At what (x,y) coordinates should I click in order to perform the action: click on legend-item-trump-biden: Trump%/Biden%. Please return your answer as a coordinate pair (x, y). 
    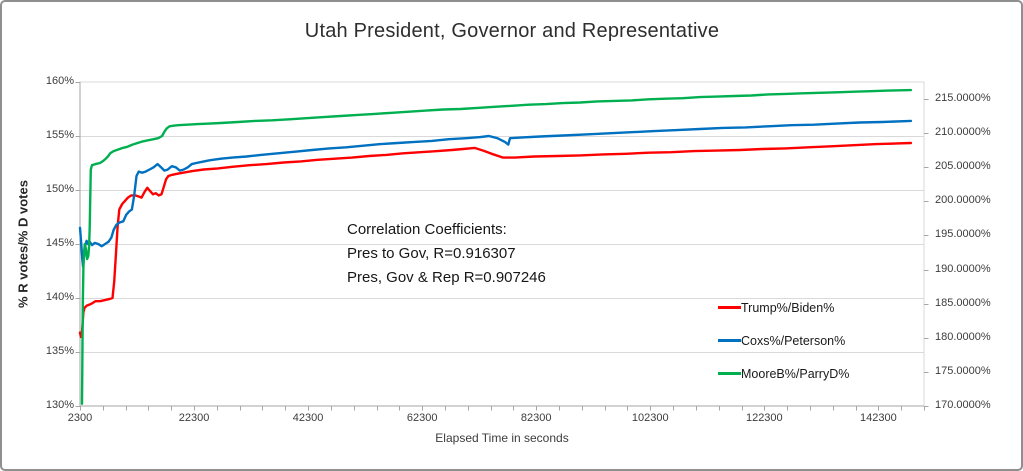
    Looking at the image, I should click on (783, 307).